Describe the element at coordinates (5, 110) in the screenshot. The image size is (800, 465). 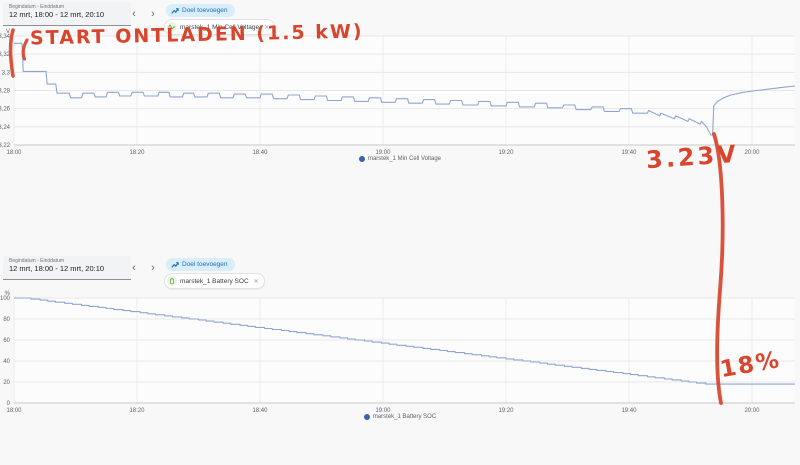
I see `svg-text: 3,26` at that location.